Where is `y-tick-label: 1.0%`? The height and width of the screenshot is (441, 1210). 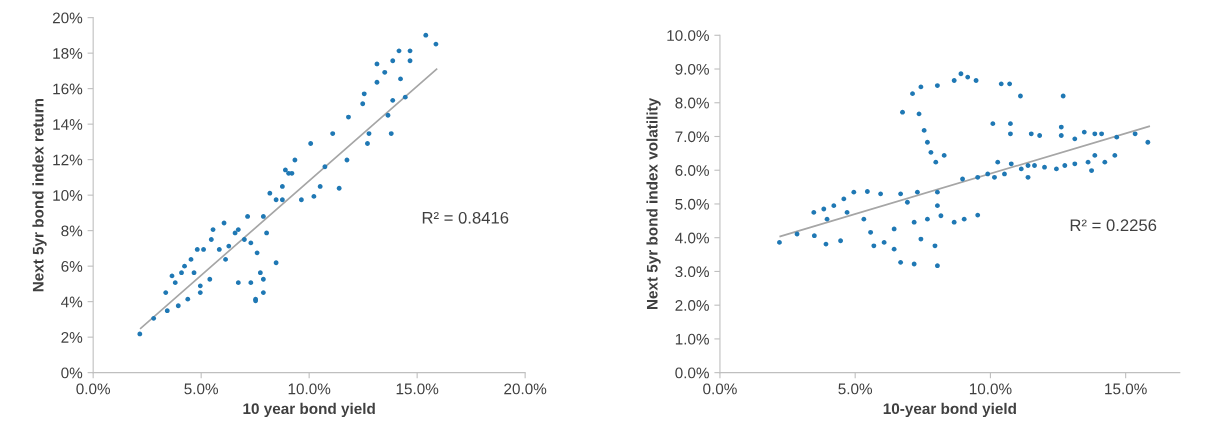
y-tick-label: 1.0% is located at coordinates (692, 339).